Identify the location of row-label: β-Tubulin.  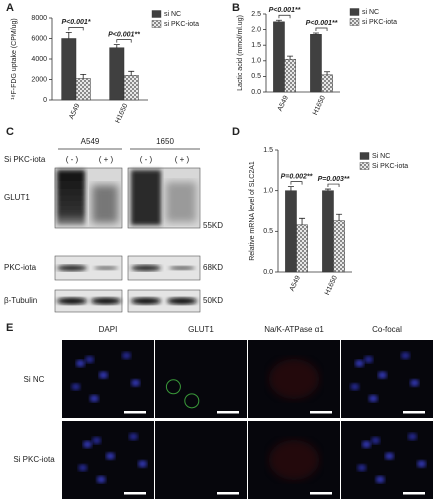
(20, 300).